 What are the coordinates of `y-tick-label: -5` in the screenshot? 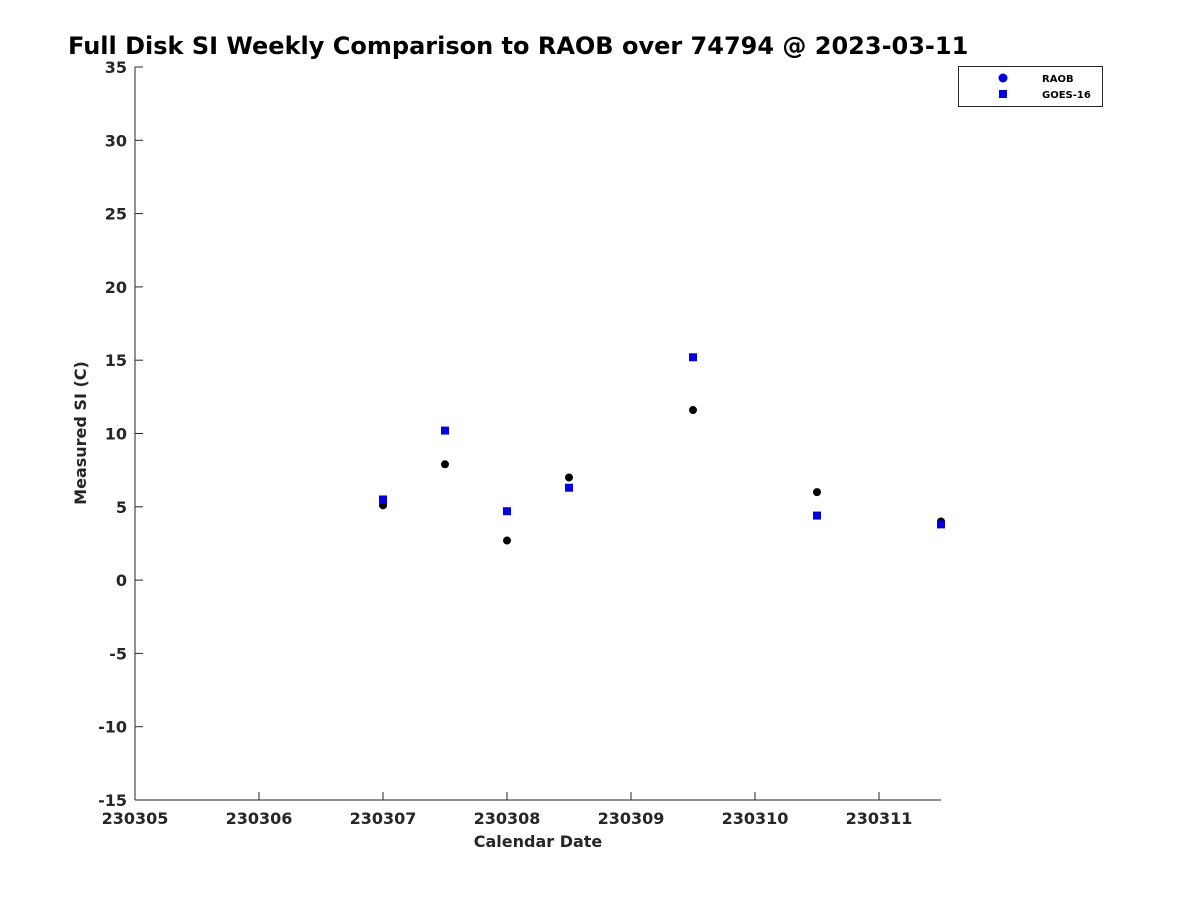 It's located at (118, 653).